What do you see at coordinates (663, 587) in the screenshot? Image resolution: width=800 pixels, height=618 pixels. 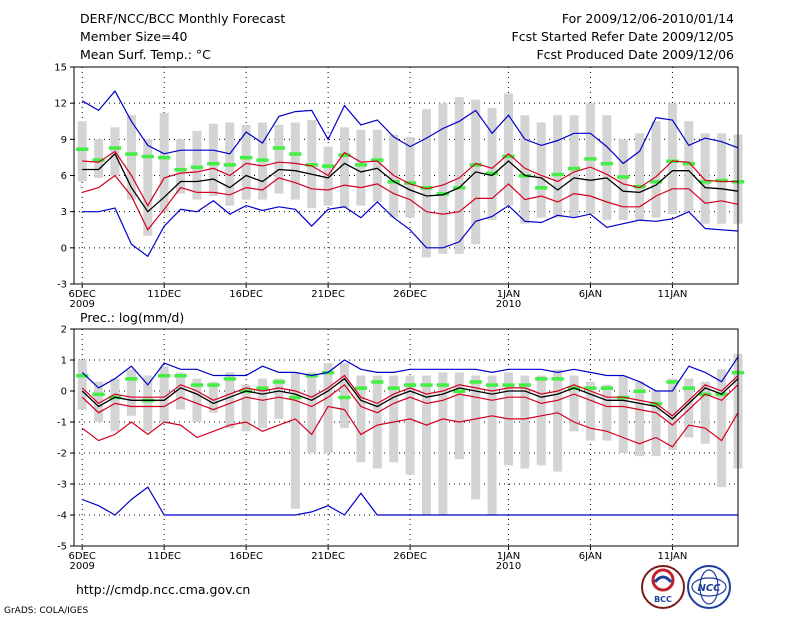 I see `bcc-logo: BCC` at bounding box center [663, 587].